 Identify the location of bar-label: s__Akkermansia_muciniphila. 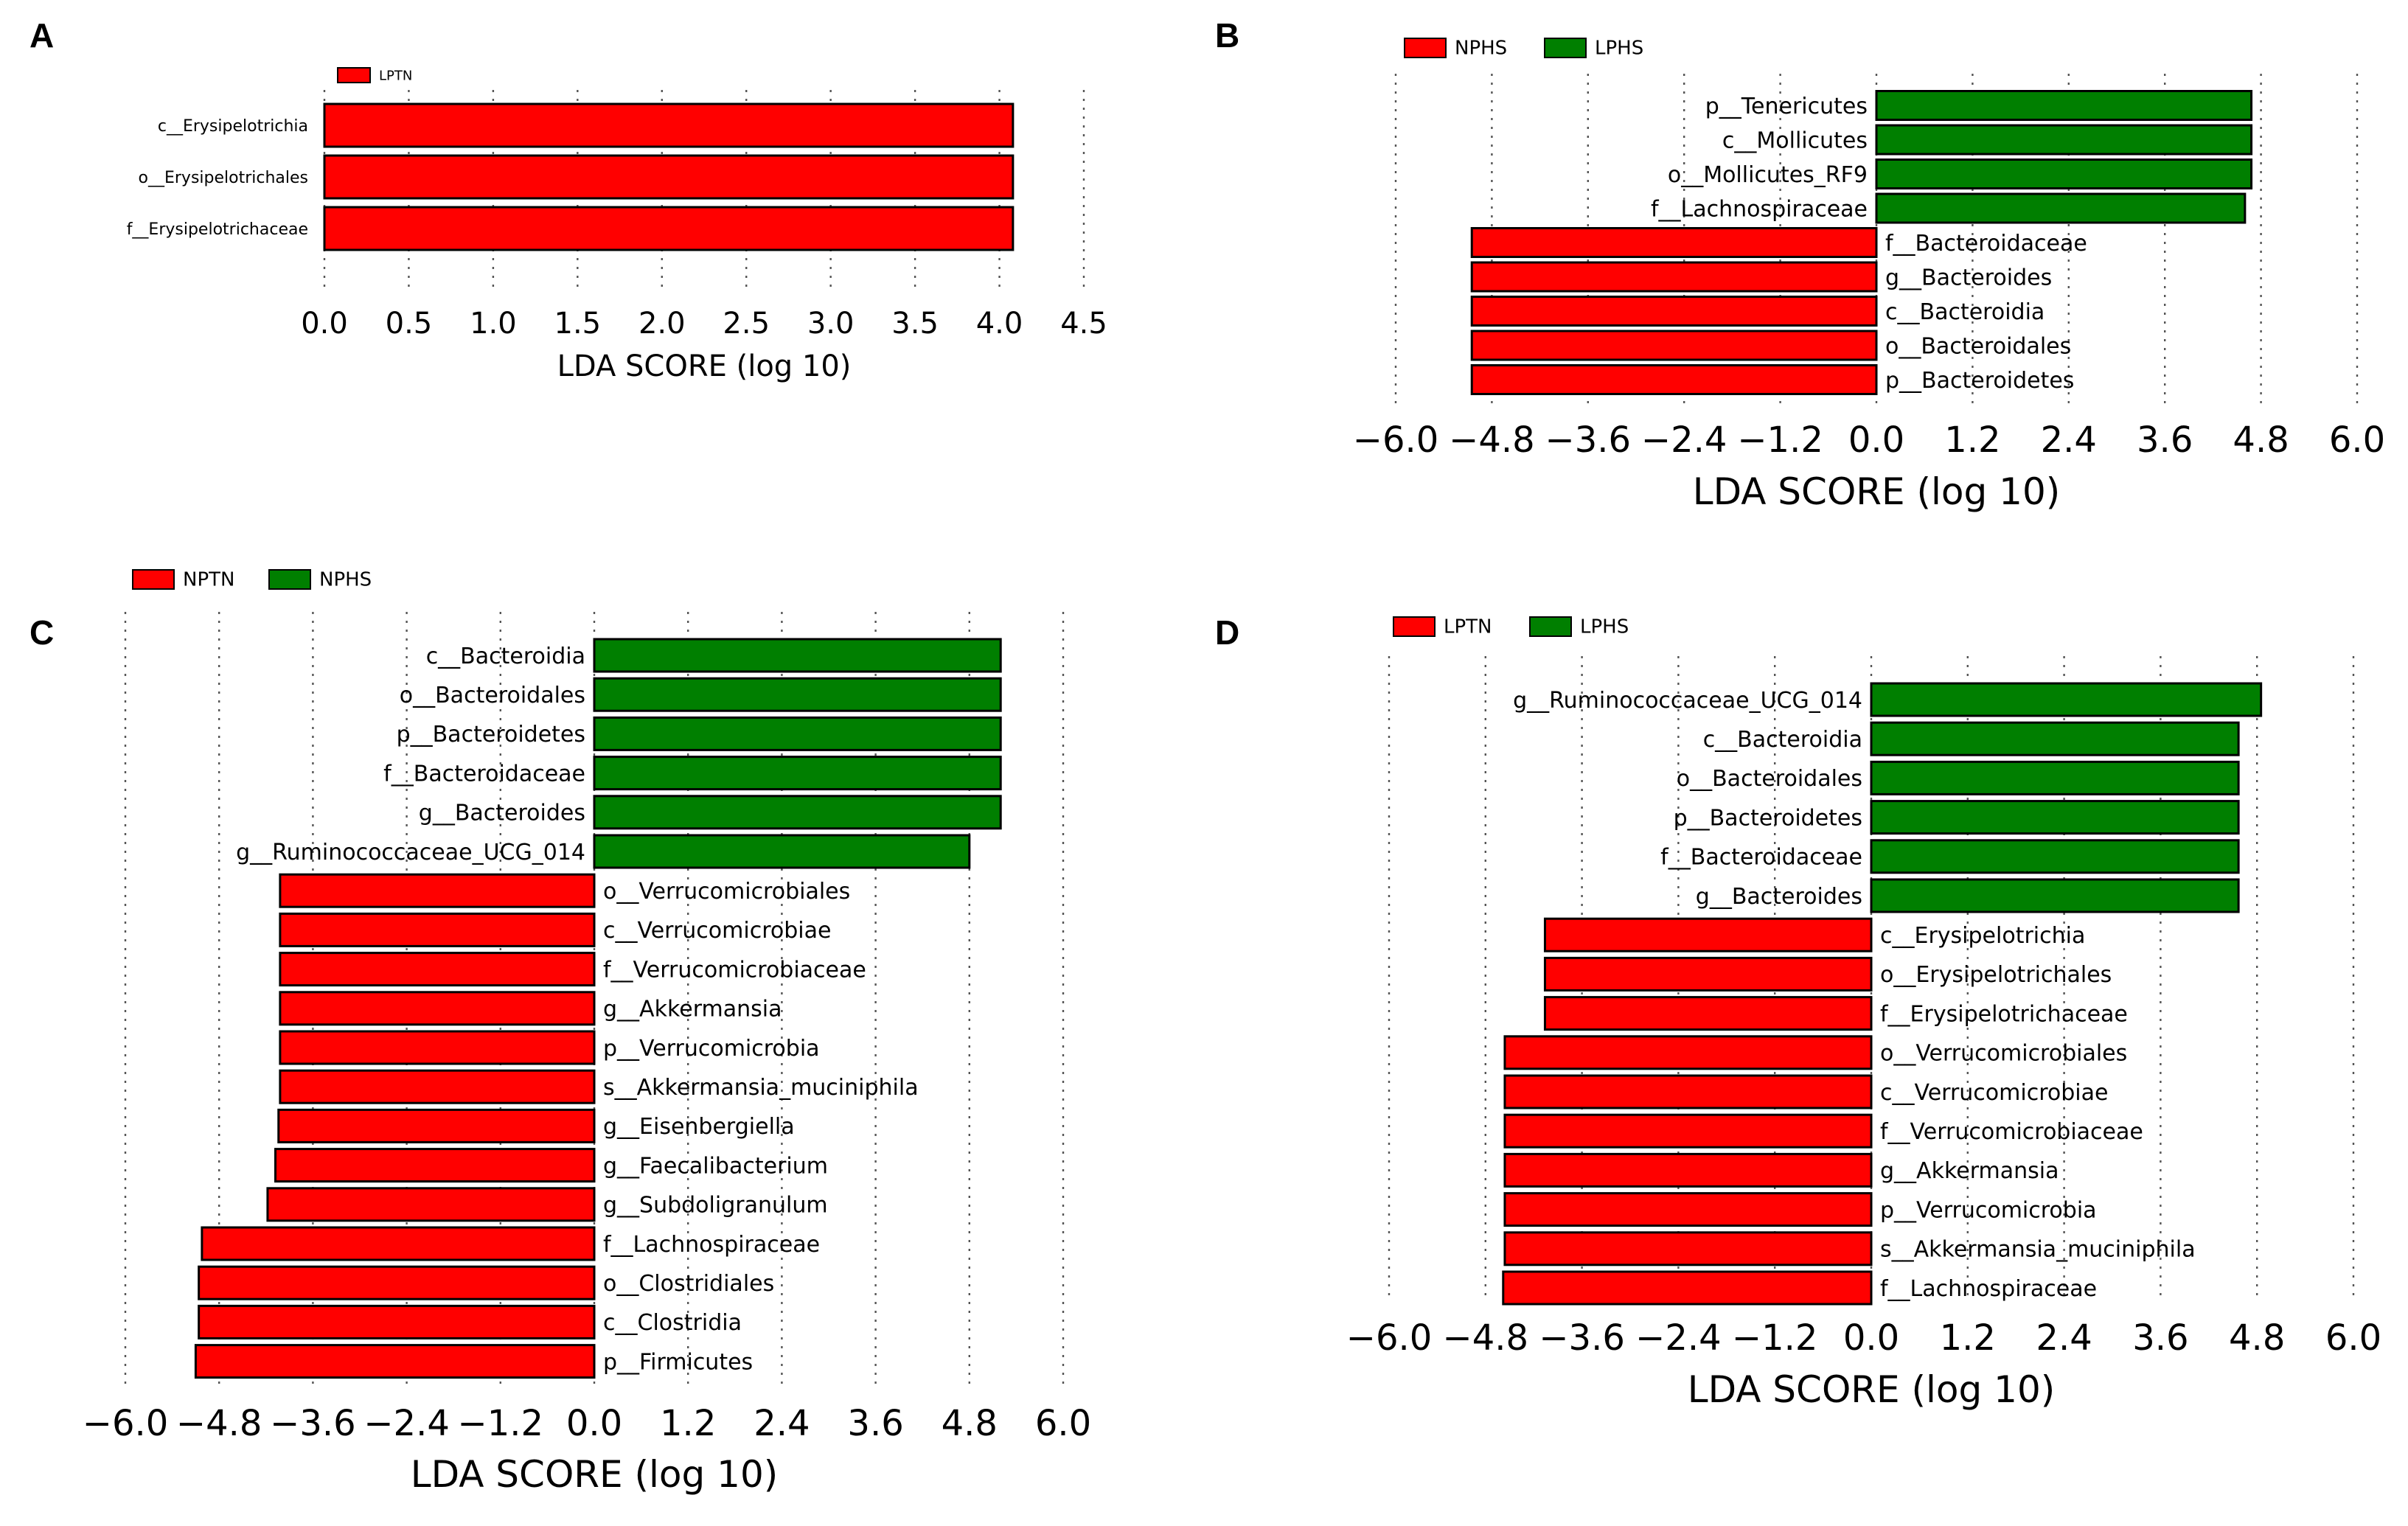
(761, 1088).